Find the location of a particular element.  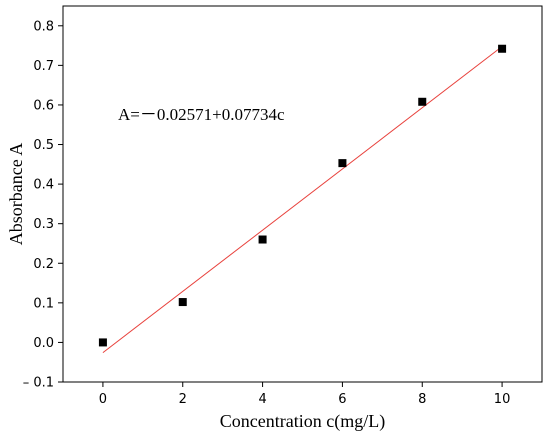

y-tick-label: – 0.1 is located at coordinates (38, 383).